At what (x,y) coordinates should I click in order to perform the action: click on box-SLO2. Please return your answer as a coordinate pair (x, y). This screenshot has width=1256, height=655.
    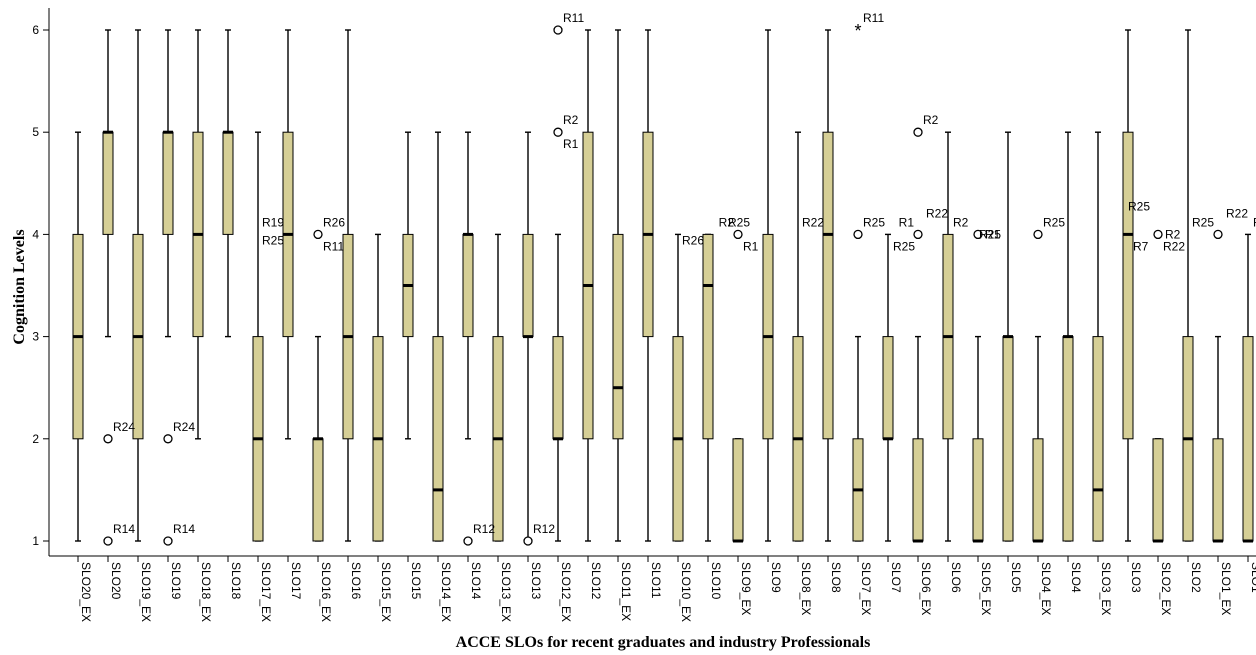
    Looking at the image, I should click on (1188, 285).